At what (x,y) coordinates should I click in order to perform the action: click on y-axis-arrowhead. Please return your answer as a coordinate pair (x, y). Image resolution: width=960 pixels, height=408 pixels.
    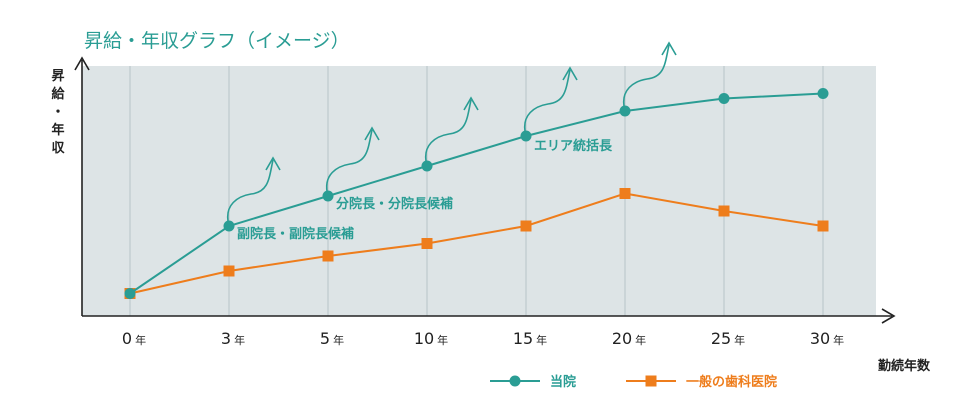
    Looking at the image, I should click on (82, 63).